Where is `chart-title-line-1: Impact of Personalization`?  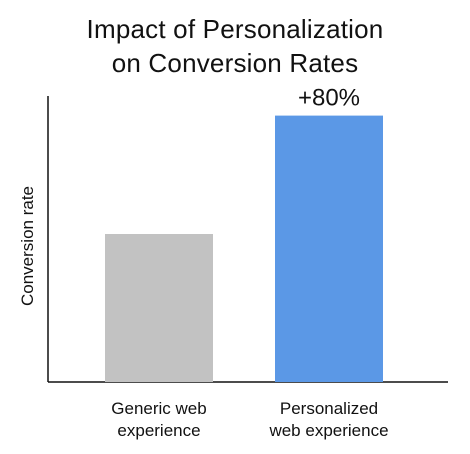
chart-title-line-1: Impact of Personalization is located at coordinates (235, 29).